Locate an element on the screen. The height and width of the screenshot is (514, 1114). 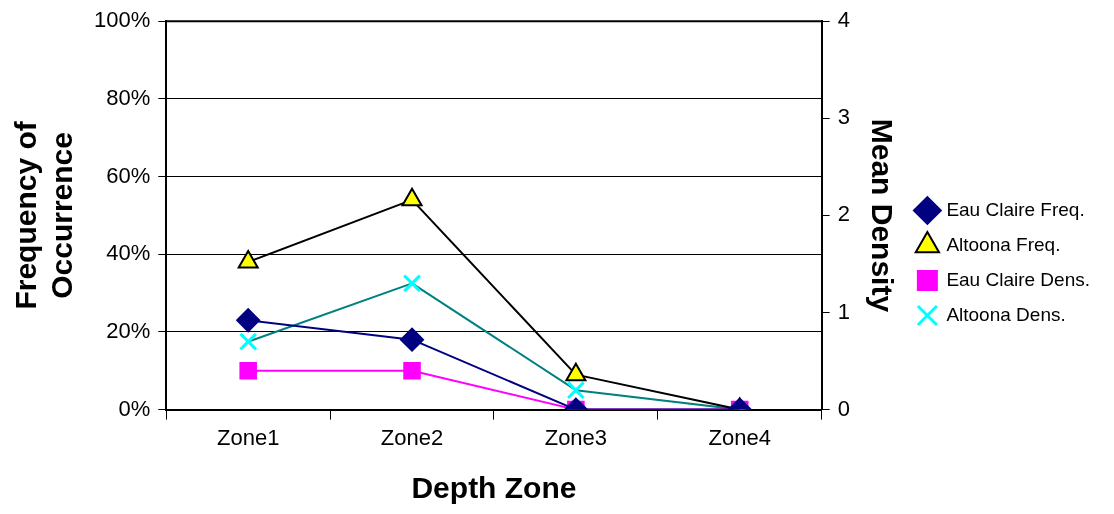
x-tick-label: Zone3 is located at coordinates (576, 437).